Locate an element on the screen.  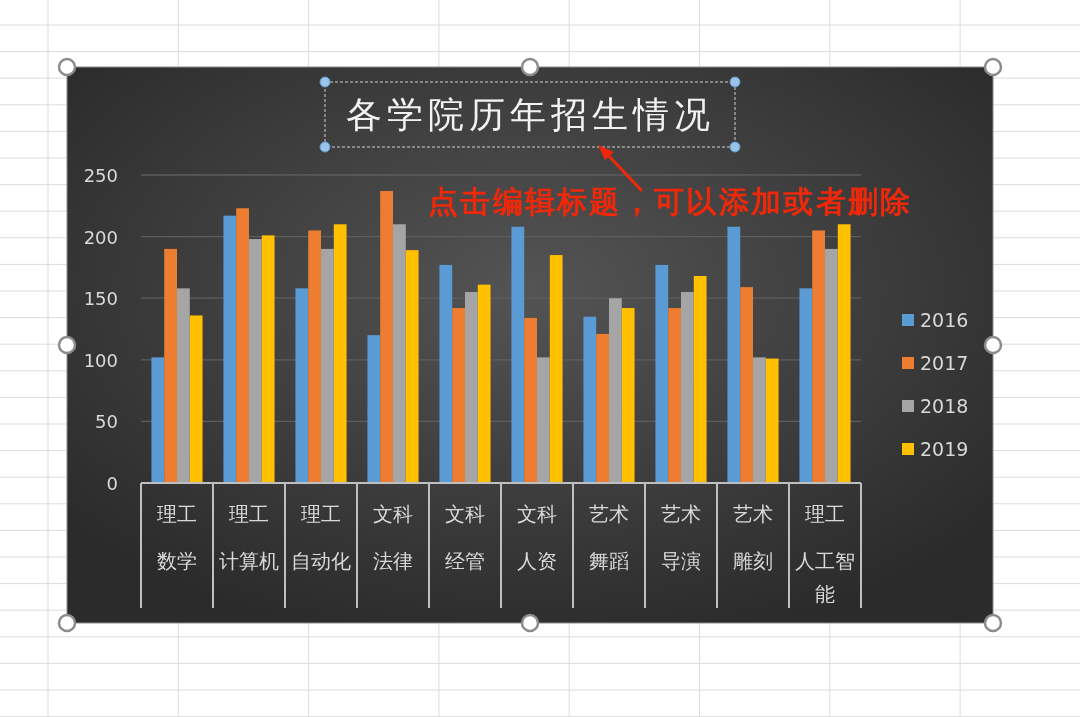
x-tick-label: 理工人工智能 is located at coordinates (825, 554).